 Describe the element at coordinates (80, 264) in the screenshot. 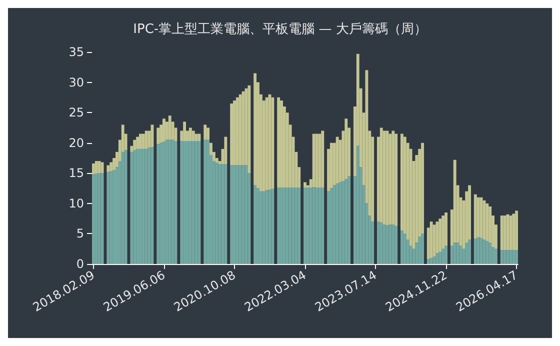

I see `y-tick-label: 0` at that location.